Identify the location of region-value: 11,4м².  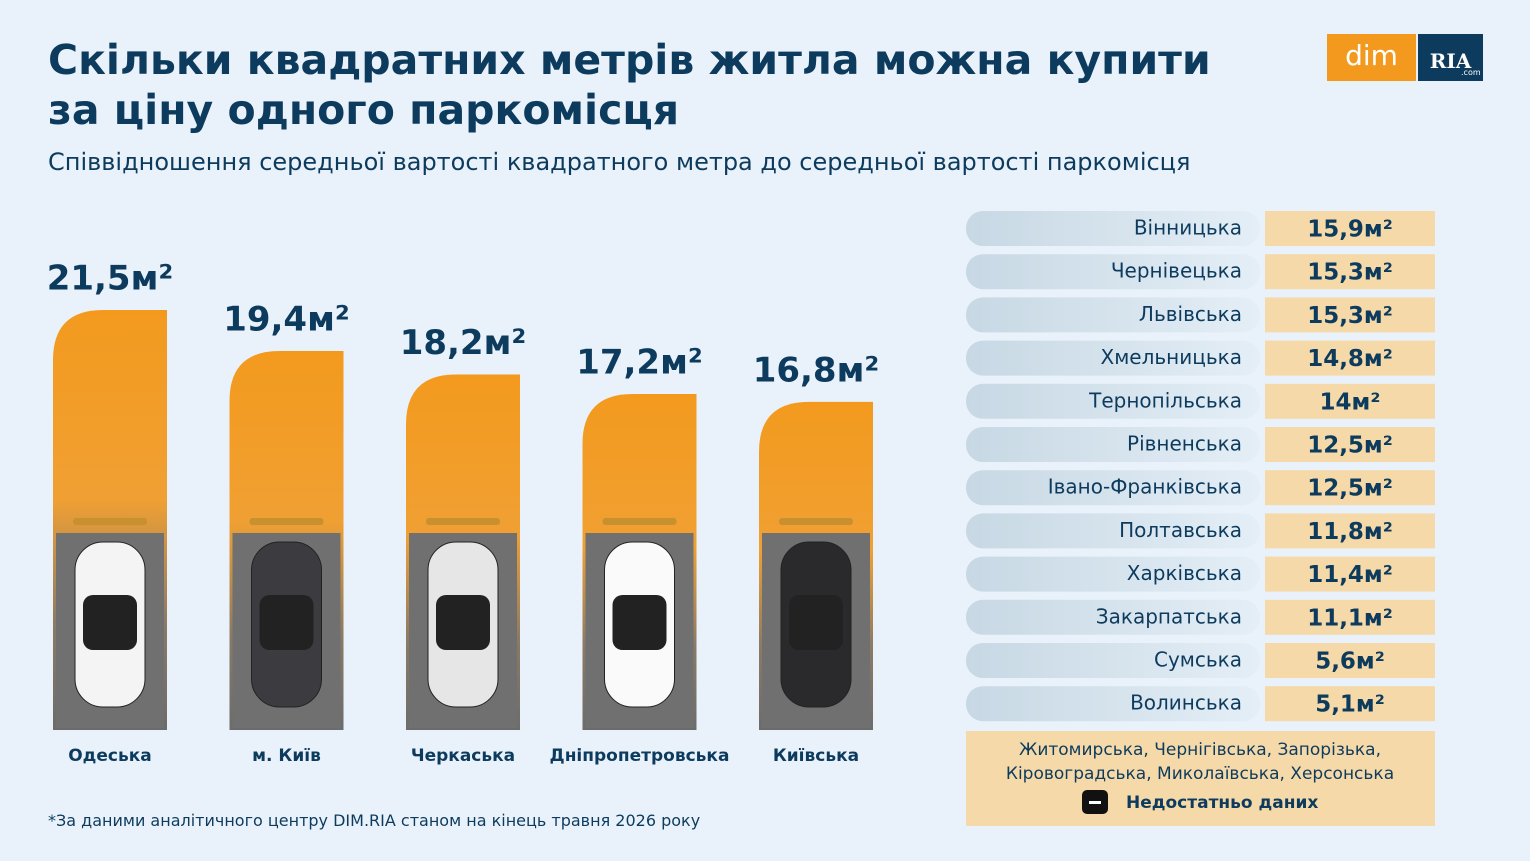
(1350, 575).